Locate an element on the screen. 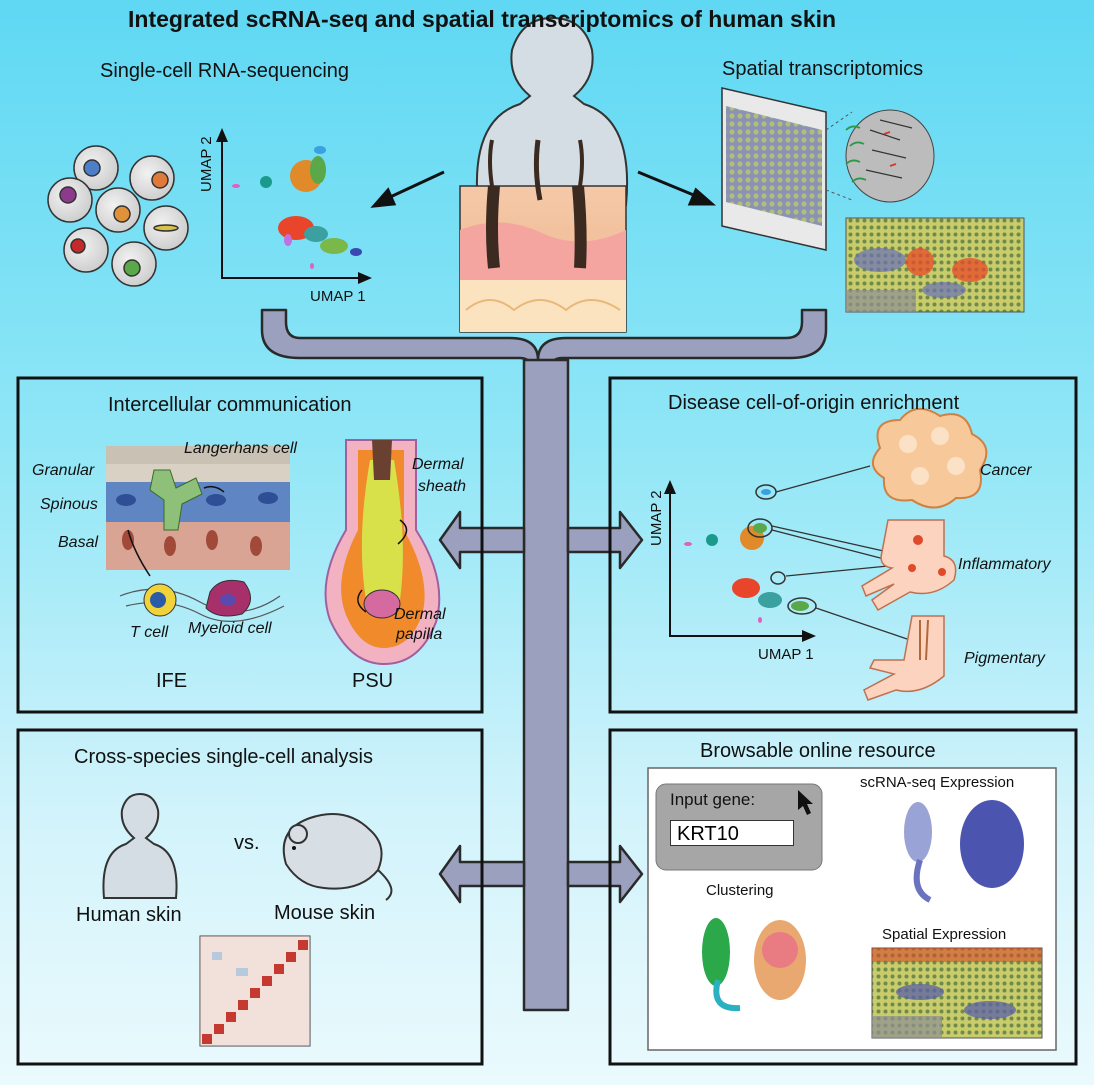 Image resolution: width=1094 pixels, height=1085 pixels. panel-title-browsable: Browsable online resource is located at coordinates (818, 751).